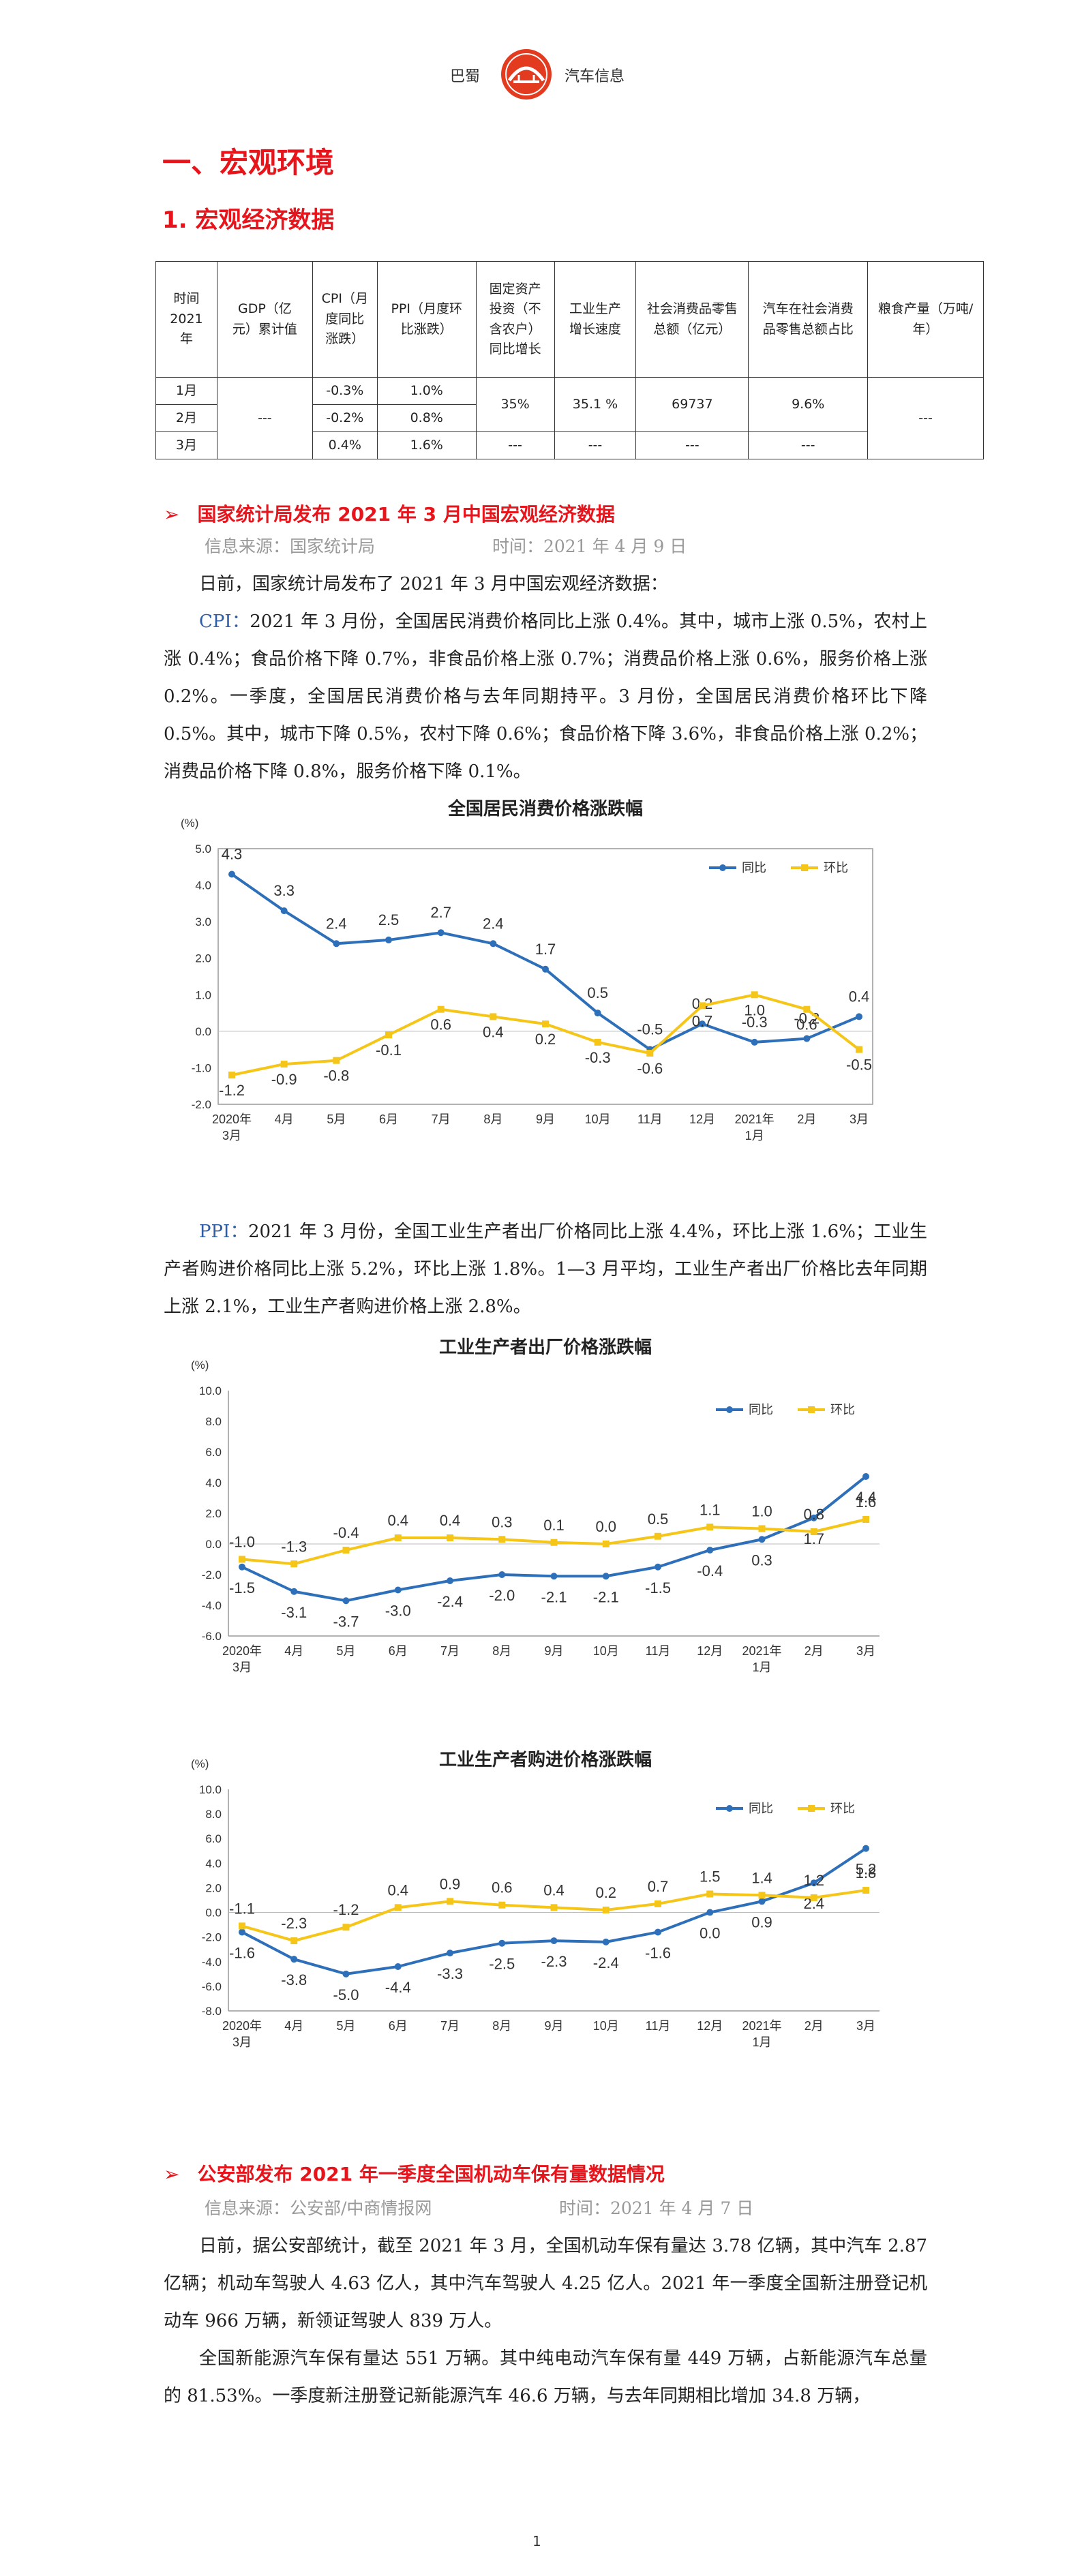 Image resolution: width=1082 pixels, height=2576 pixels. Describe the element at coordinates (842, 1808) in the screenshot. I see `legend-label: 环比` at that location.